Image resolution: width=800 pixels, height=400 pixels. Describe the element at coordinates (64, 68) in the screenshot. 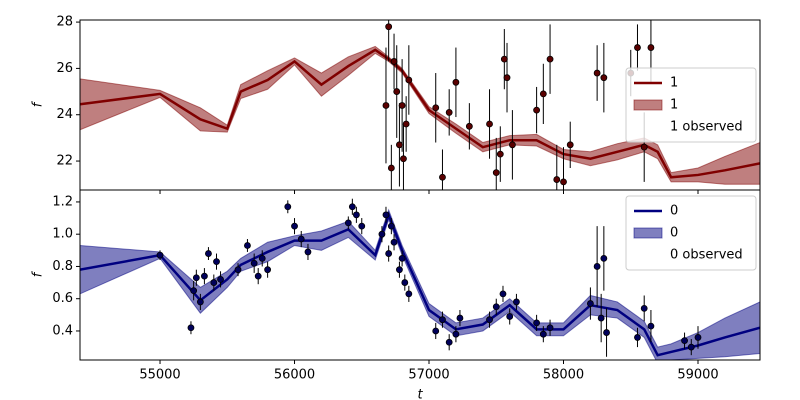

I see `y-tick-label: 26` at that location.